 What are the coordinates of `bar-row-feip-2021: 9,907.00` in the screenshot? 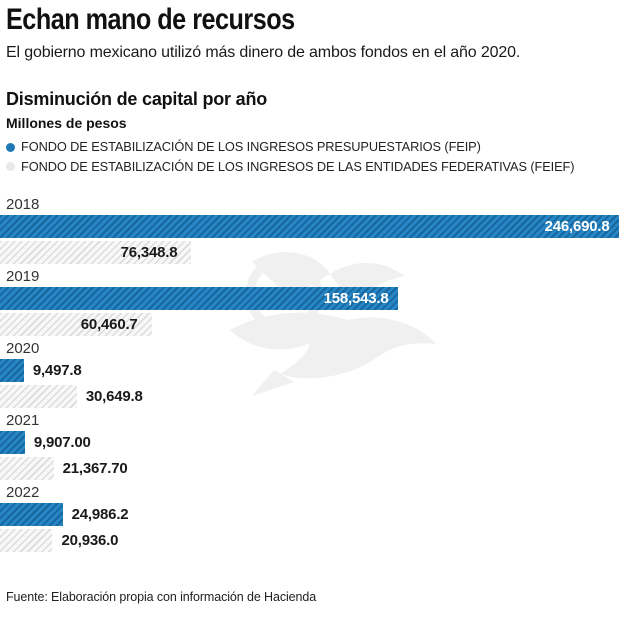 It's located at (310, 442).